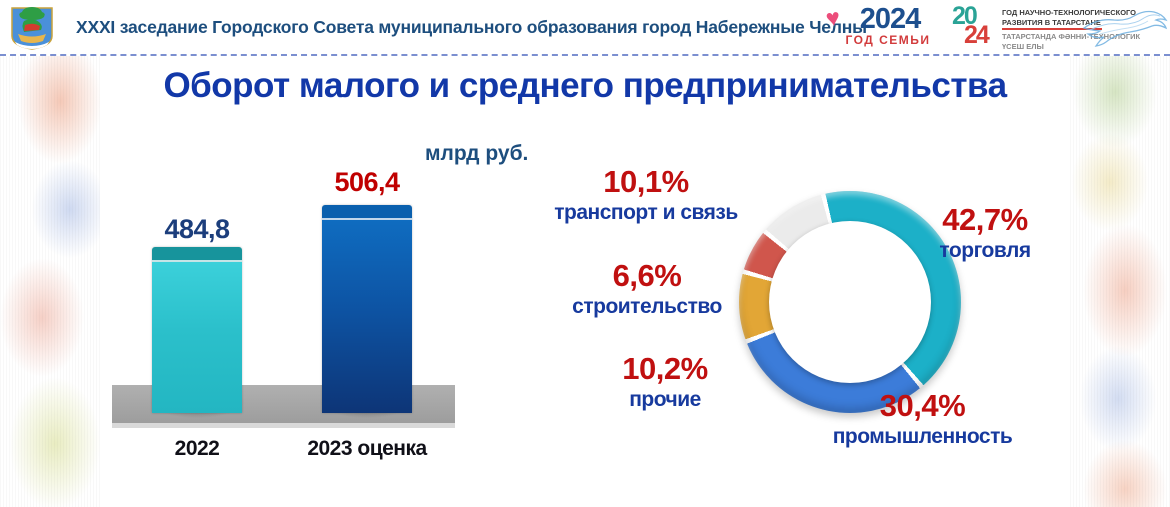 The height and width of the screenshot is (507, 1170). What do you see at coordinates (647, 306) in the screenshot?
I see `donut-name-construction: строительство` at bounding box center [647, 306].